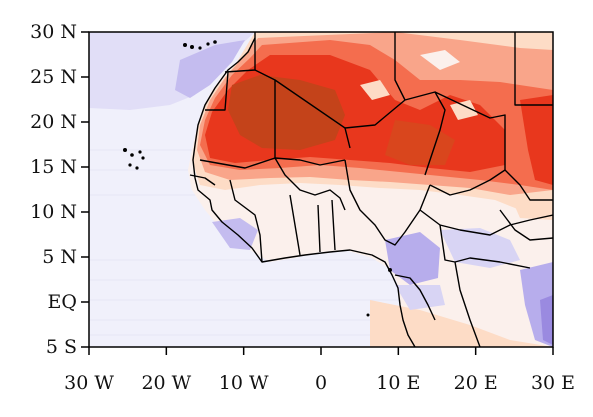 The image size is (593, 417). I want to click on border-car-congo, so click(485, 246).